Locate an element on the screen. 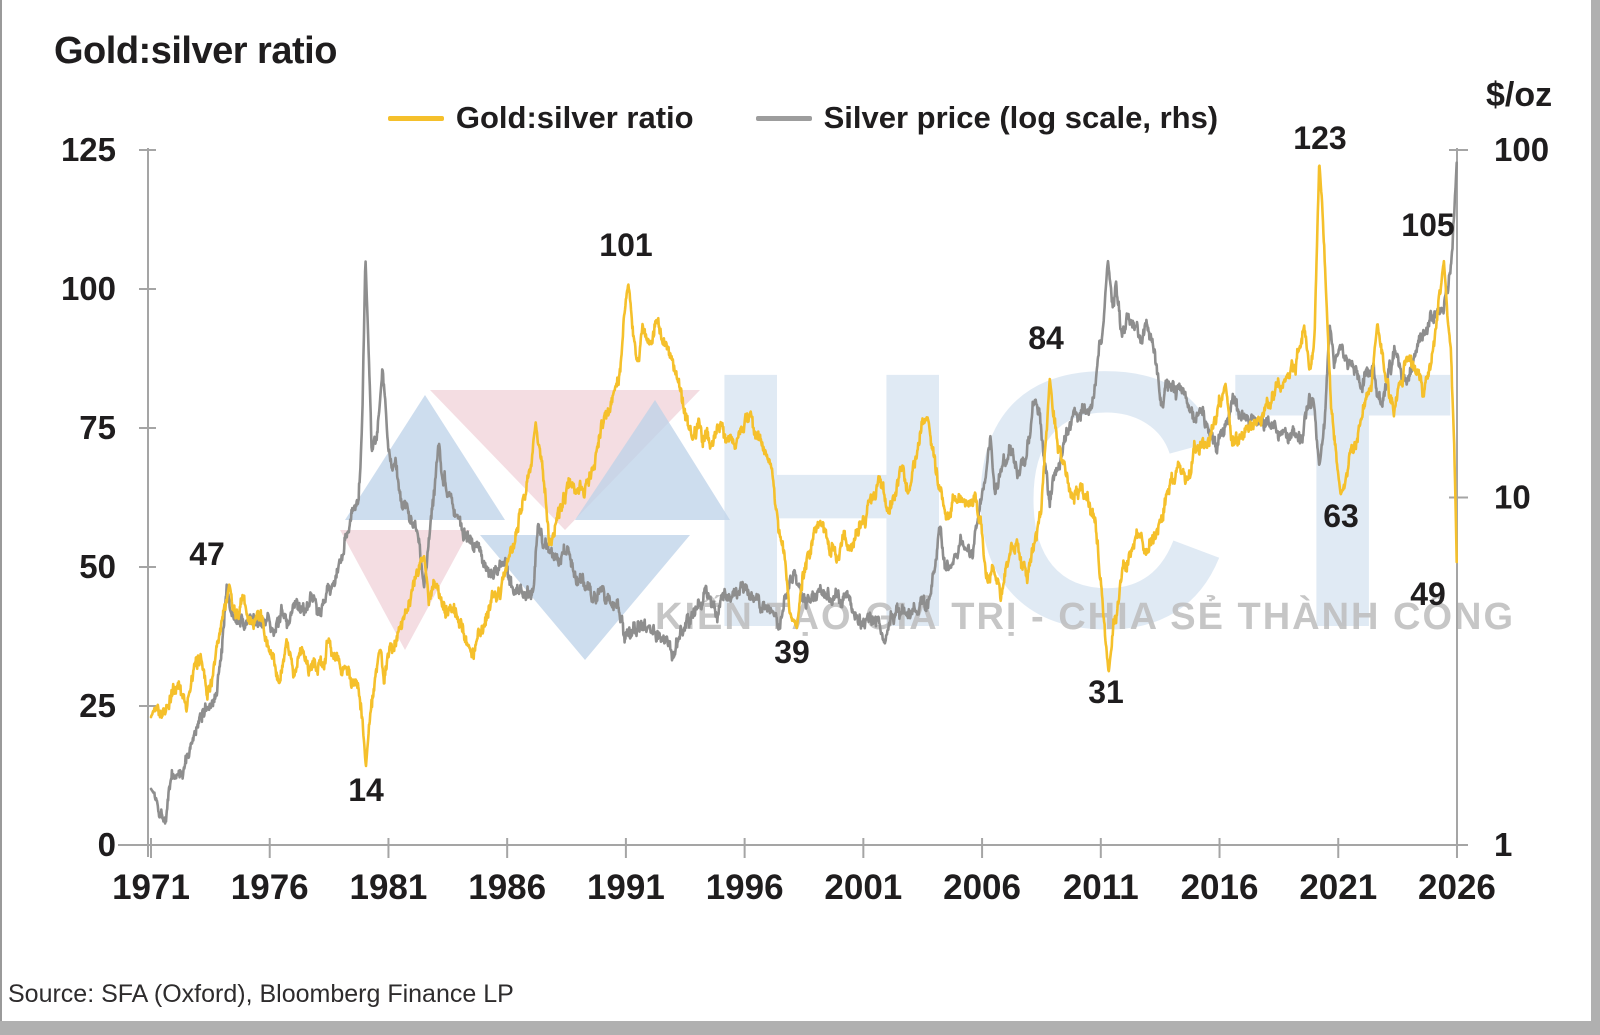  hct-diamond-logo-icon is located at coordinates (530, 525).